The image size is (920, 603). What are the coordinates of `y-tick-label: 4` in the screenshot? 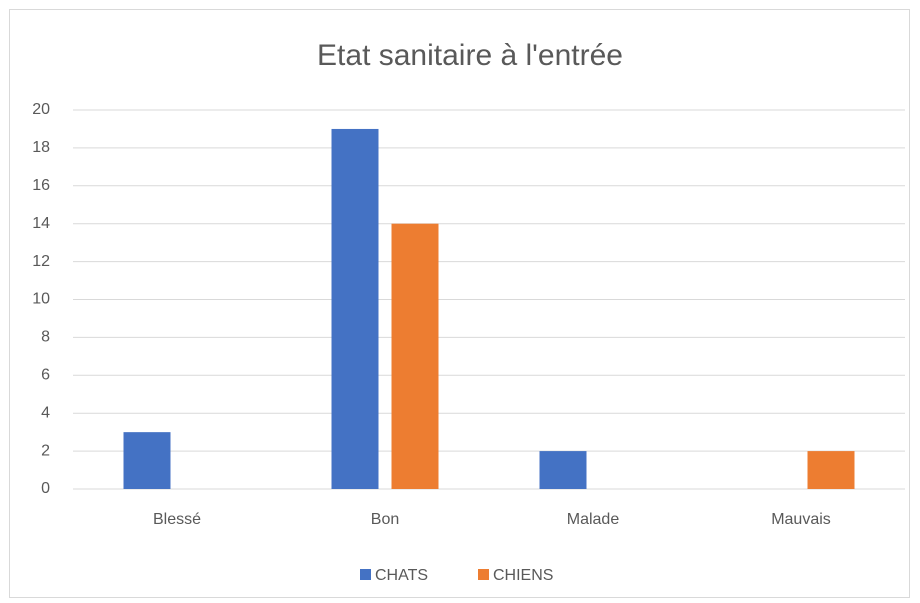 It's located at (45, 412).